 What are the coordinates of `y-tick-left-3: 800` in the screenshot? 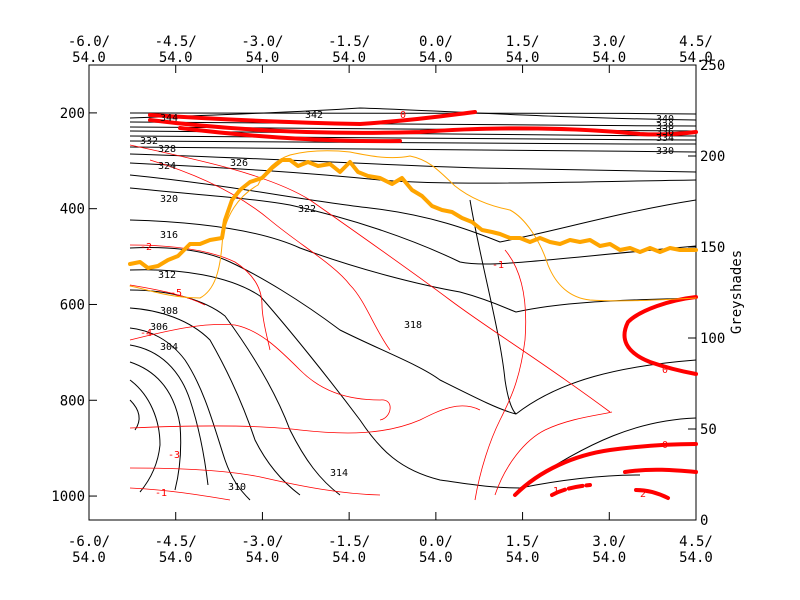 It's located at (72, 401).